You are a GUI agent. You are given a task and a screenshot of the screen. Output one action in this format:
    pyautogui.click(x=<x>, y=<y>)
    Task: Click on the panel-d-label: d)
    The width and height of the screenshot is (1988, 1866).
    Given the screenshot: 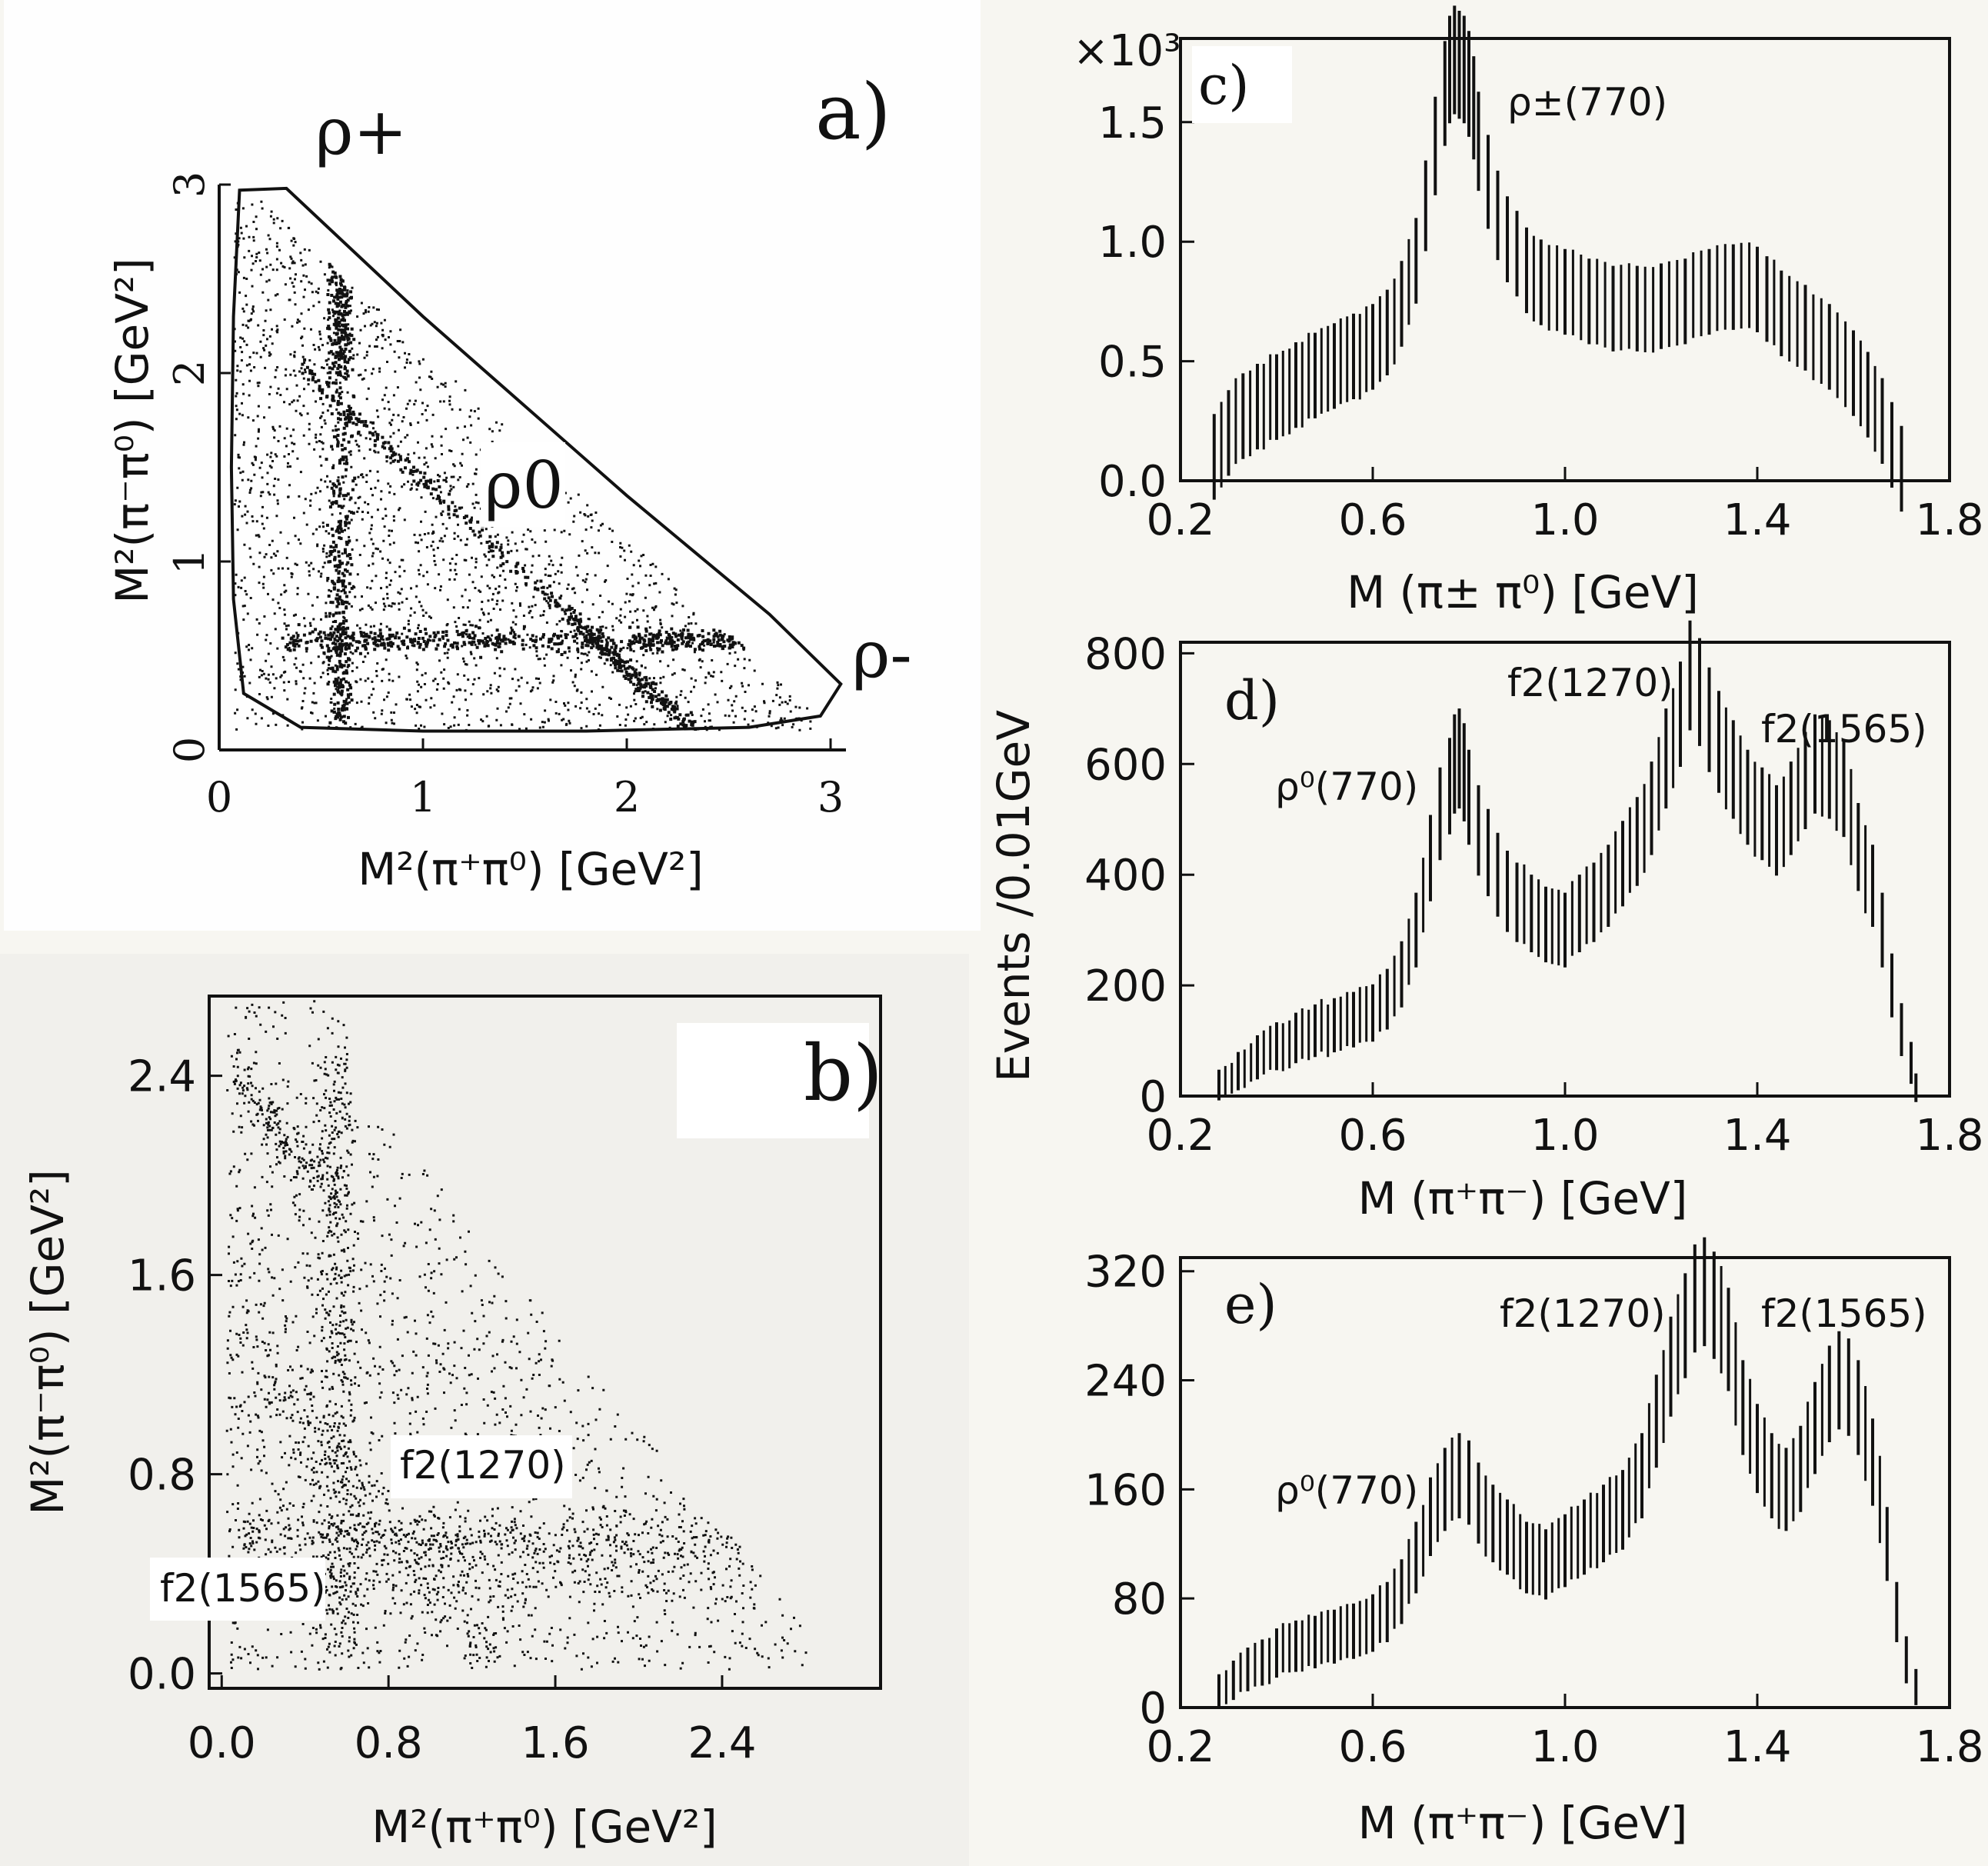 What is the action you would take?
    pyautogui.click(x=1252, y=700)
    